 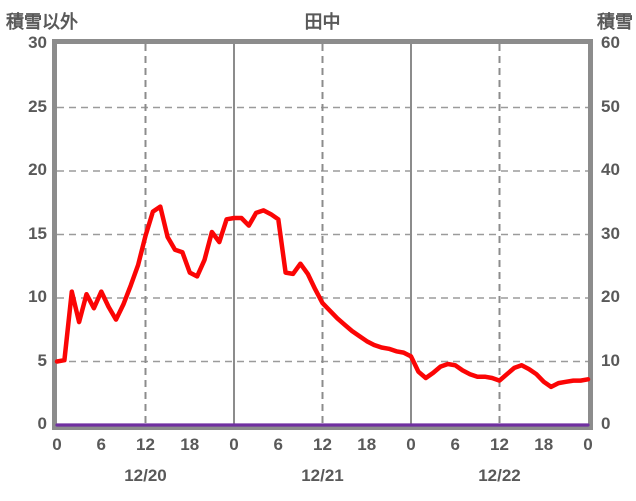 What do you see at coordinates (606, 423) in the screenshot?
I see `right-axis-tick-label: 0` at bounding box center [606, 423].